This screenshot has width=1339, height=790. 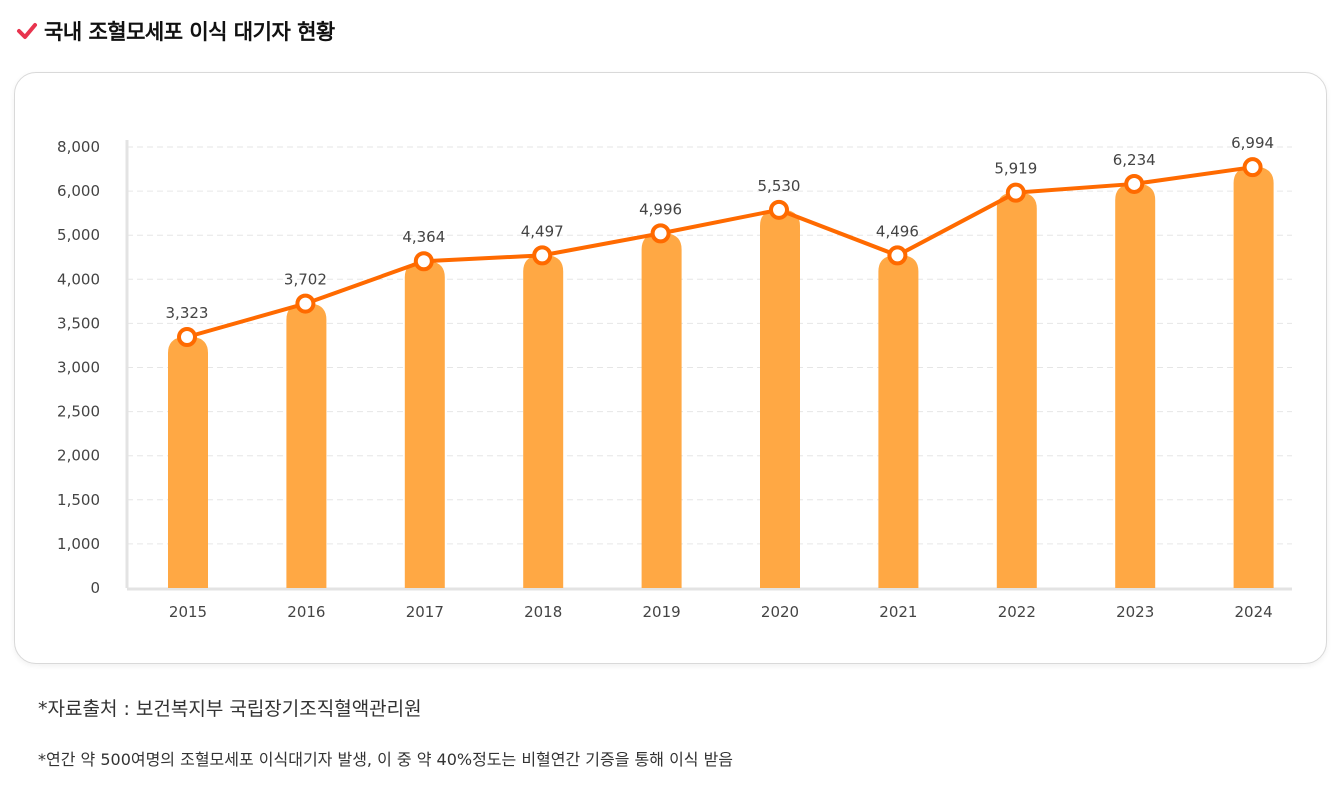 What do you see at coordinates (78, 323) in the screenshot?
I see `y-tick-label: 3,500` at bounding box center [78, 323].